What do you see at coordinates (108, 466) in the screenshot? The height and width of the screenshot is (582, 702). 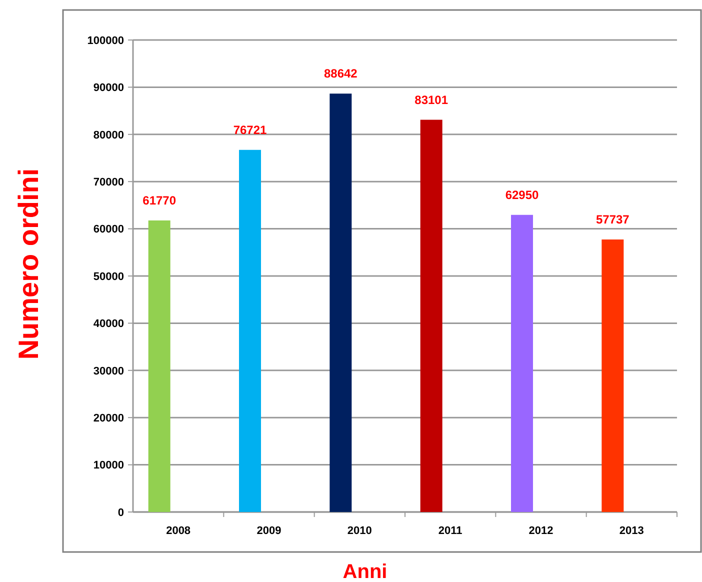 I see `y-tick-label: 10000` at bounding box center [108, 466].